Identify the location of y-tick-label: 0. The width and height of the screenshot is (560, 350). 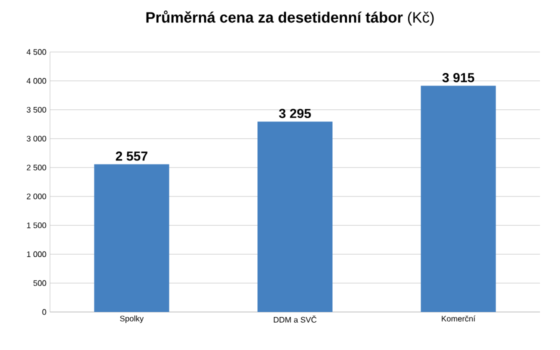
(44, 312).